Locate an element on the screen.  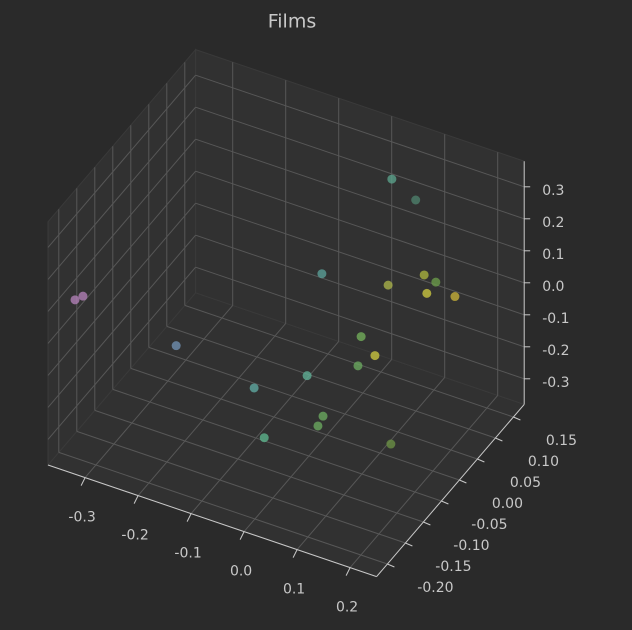
y-tick-label: 0.15 is located at coordinates (561, 441).